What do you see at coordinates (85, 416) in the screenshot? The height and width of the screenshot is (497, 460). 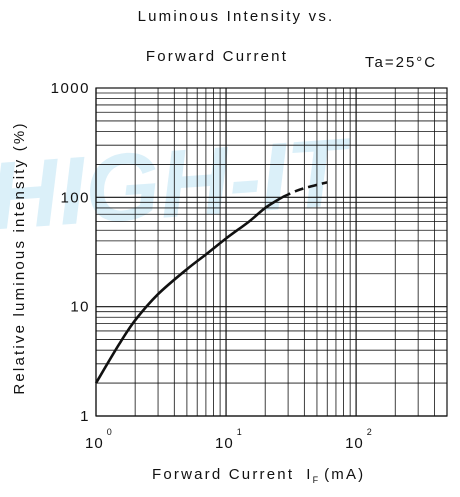 I see `y-tick-label: 1` at bounding box center [85, 416].